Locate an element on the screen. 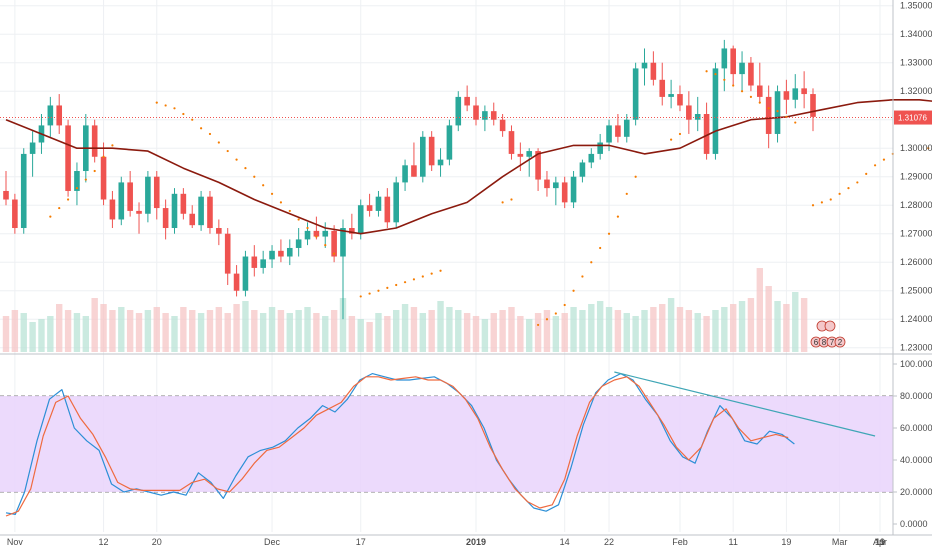 The height and width of the screenshot is (550, 932). oscillator-tick-label: 20.0000 is located at coordinates (916, 492).